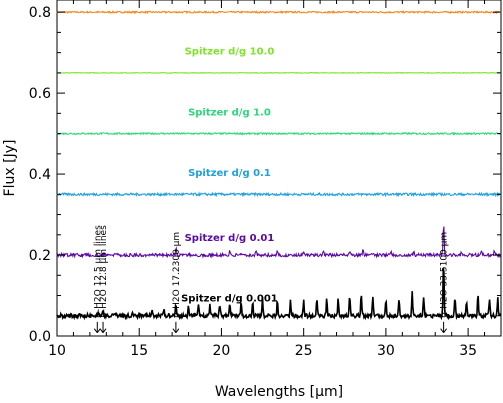 The image size is (503, 403). I want to click on x-tick-label: 10, so click(57, 351).